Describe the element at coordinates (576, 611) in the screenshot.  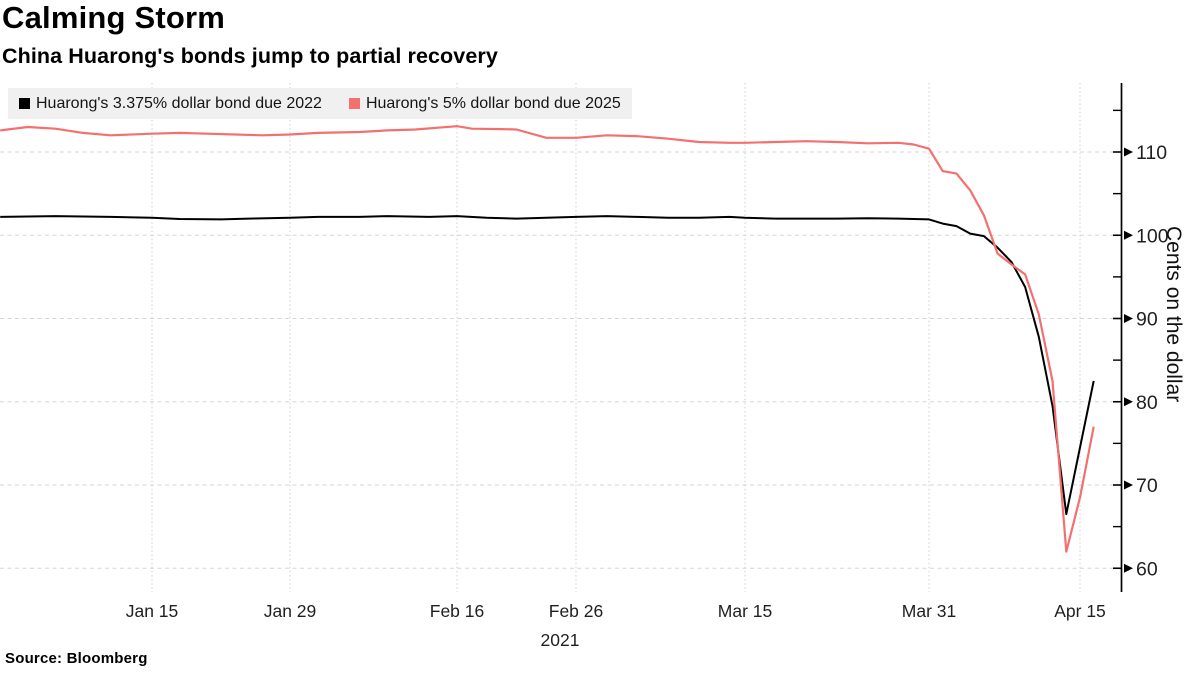
I see `x-tick-label: Feb 26` at that location.